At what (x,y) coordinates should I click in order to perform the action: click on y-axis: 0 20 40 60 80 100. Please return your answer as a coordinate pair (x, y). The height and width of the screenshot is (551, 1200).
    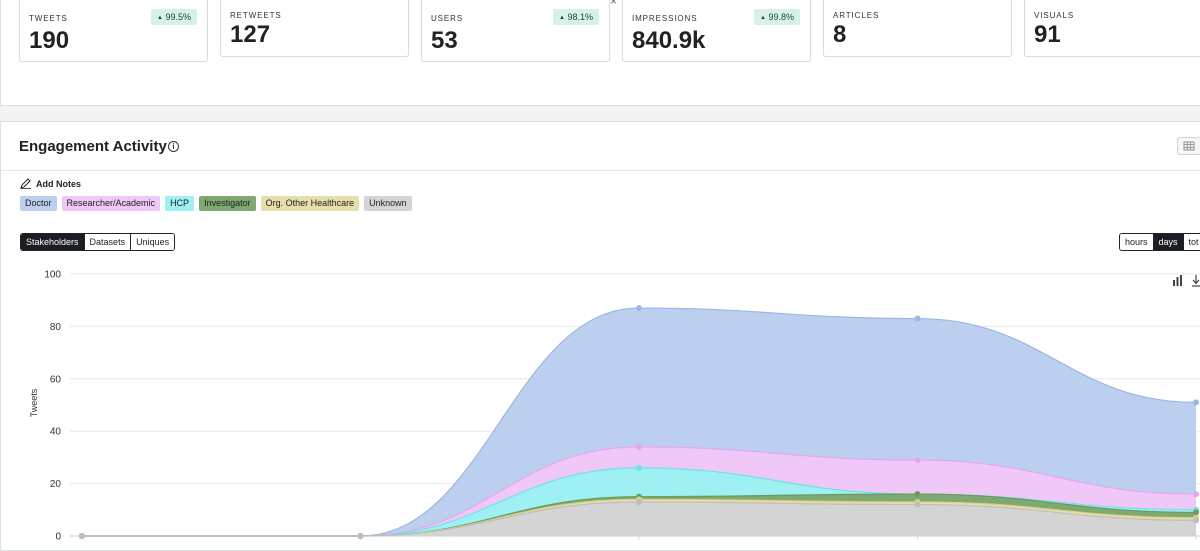
    Looking at the image, I should click on (52, 405).